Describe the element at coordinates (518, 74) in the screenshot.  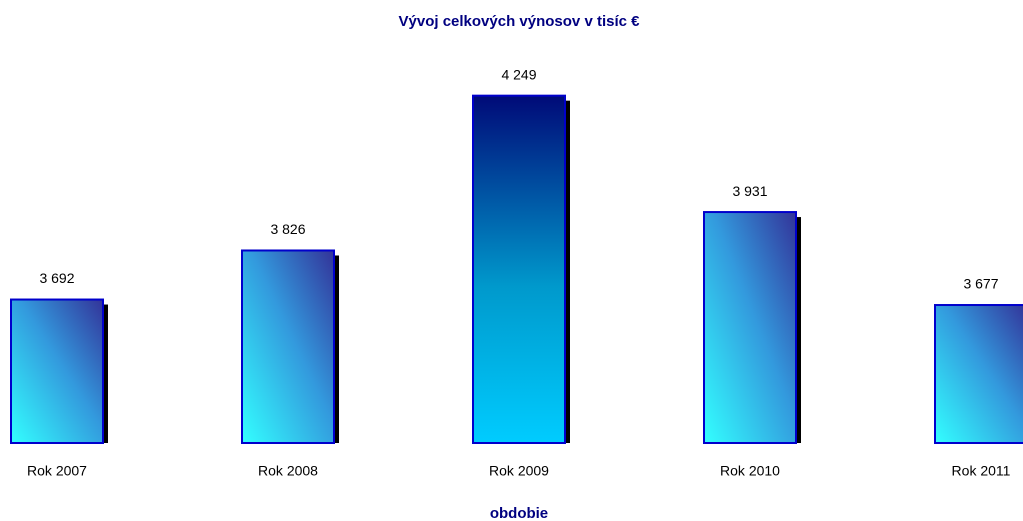
I see `value-label: 4 249` at that location.